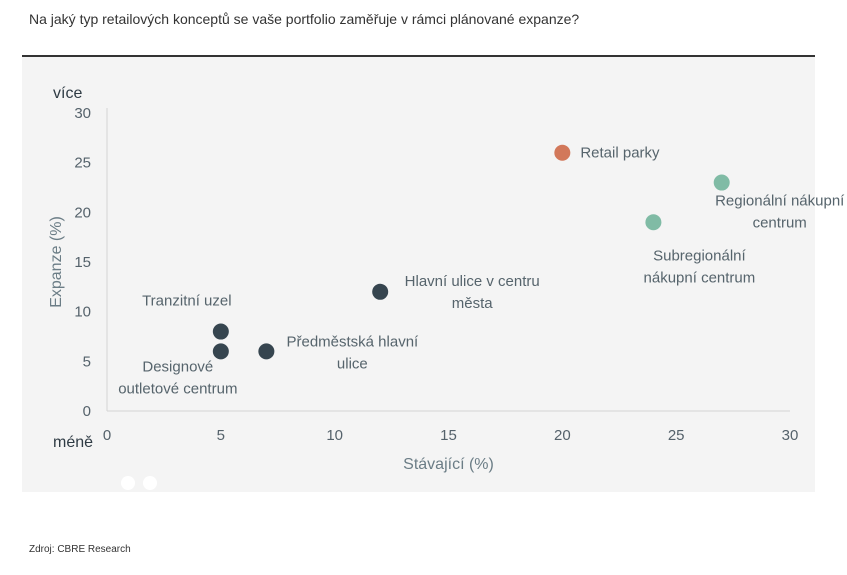 This screenshot has height=575, width=847. I want to click on decorative-dot-right, so click(150, 483).